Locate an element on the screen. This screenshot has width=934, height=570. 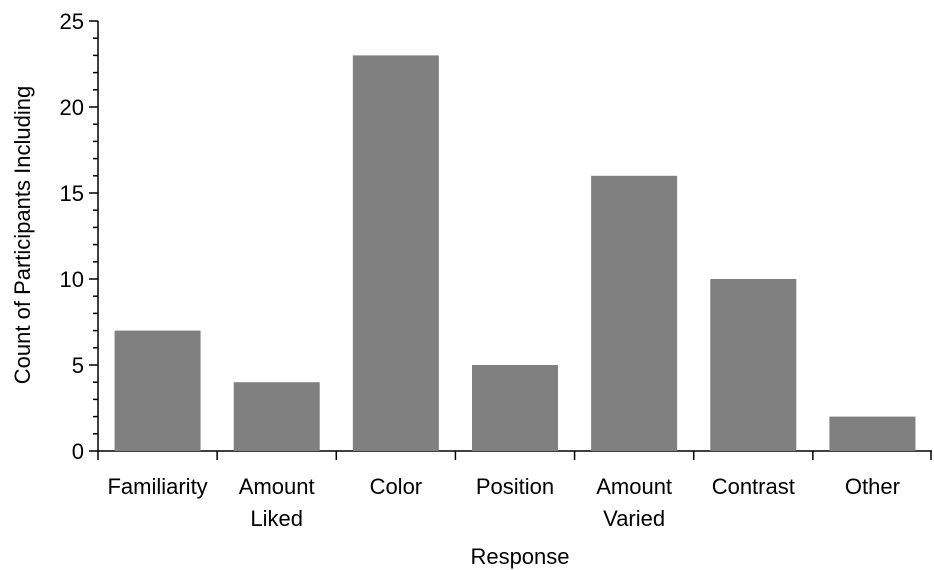
x-tick-label-line: Liked is located at coordinates (276, 518).